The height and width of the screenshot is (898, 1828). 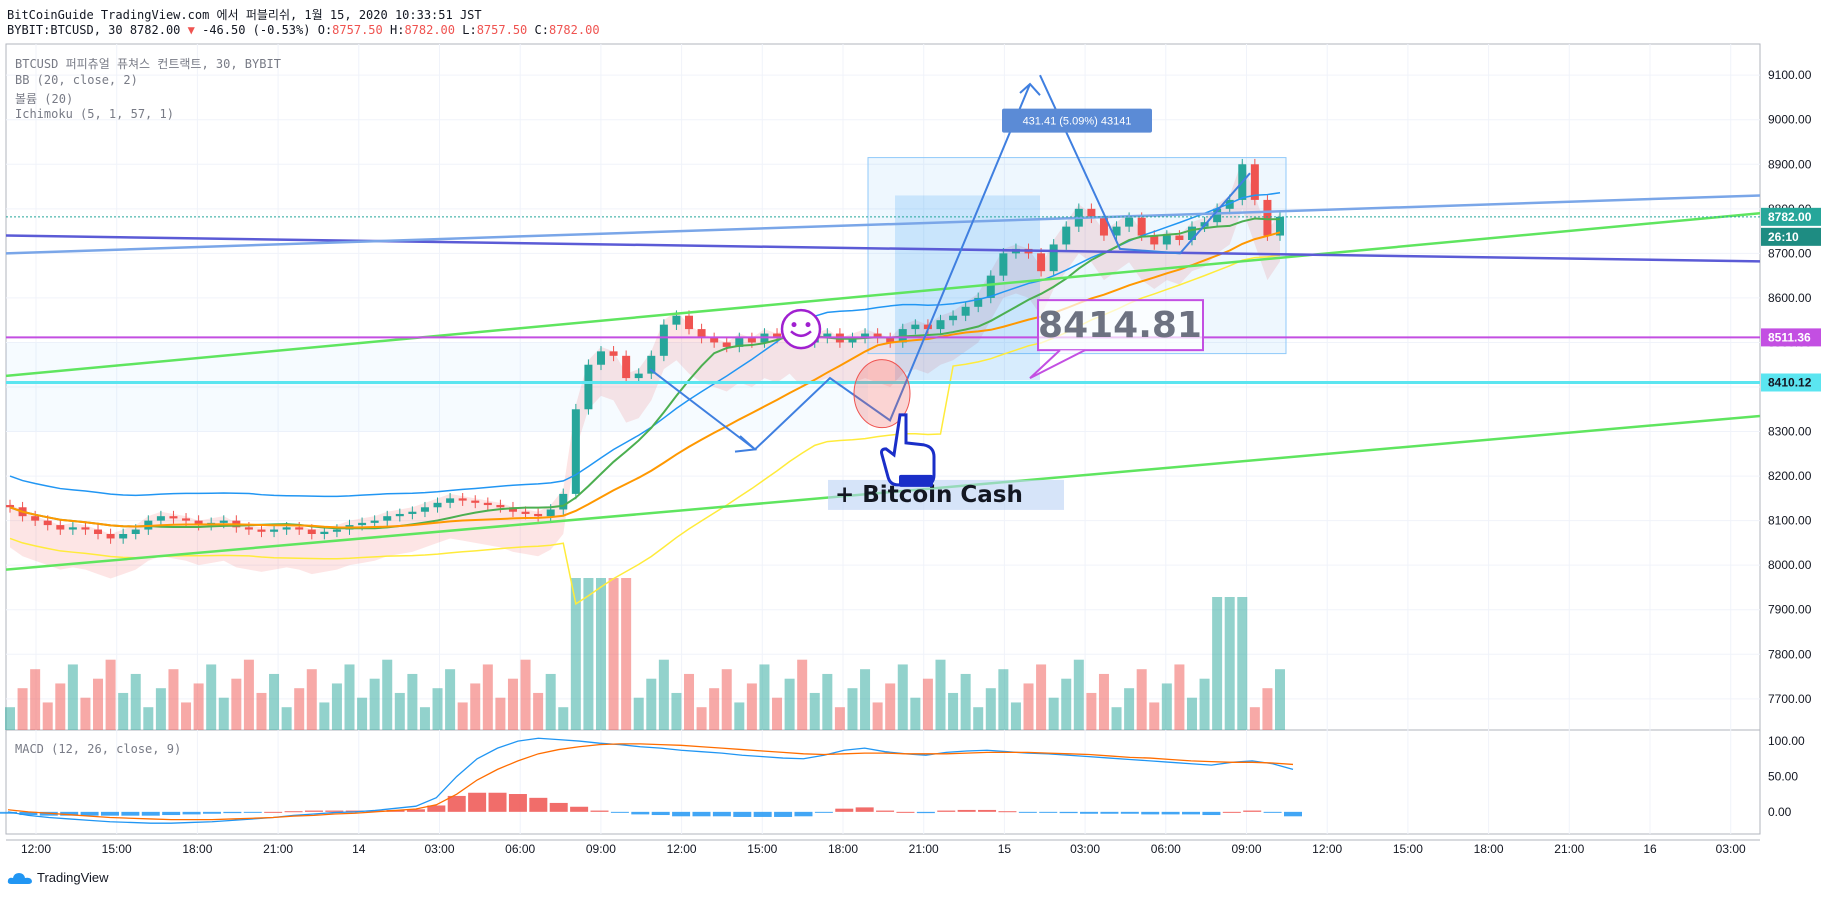 I want to click on price-callout-box, so click(x=1120, y=325).